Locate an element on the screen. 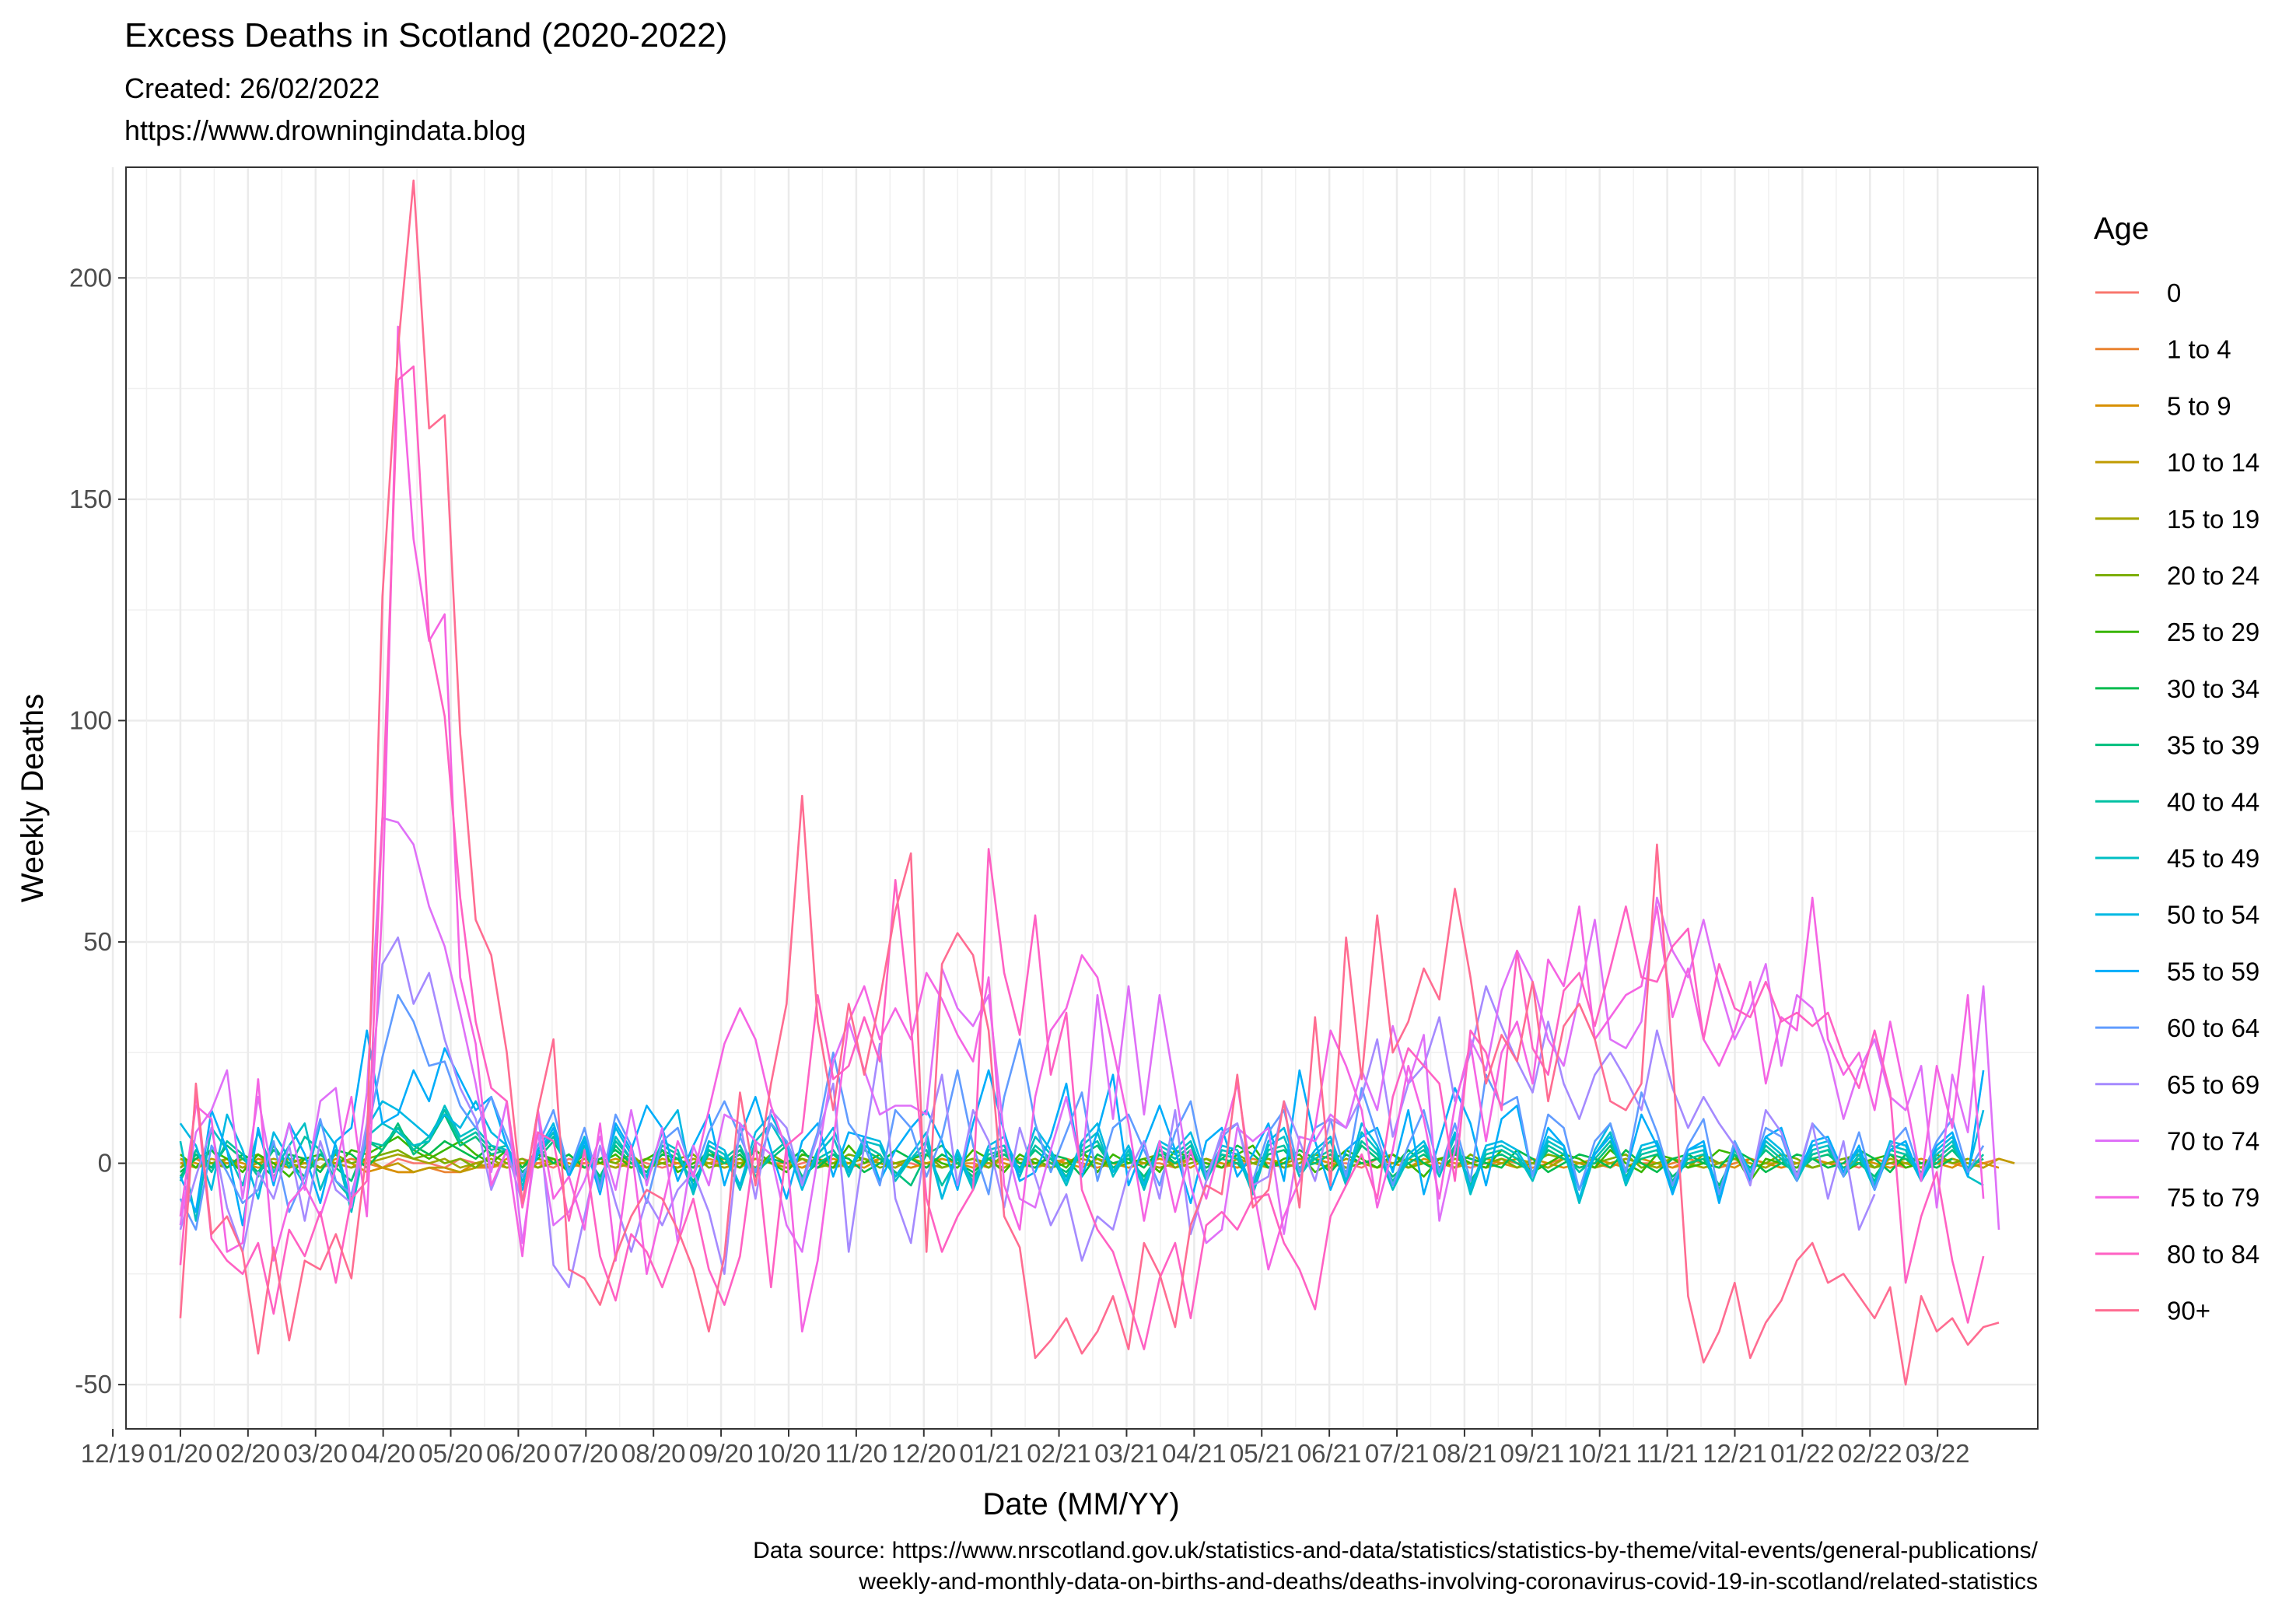  x-tick-label: 01/20 is located at coordinates (181, 1454).